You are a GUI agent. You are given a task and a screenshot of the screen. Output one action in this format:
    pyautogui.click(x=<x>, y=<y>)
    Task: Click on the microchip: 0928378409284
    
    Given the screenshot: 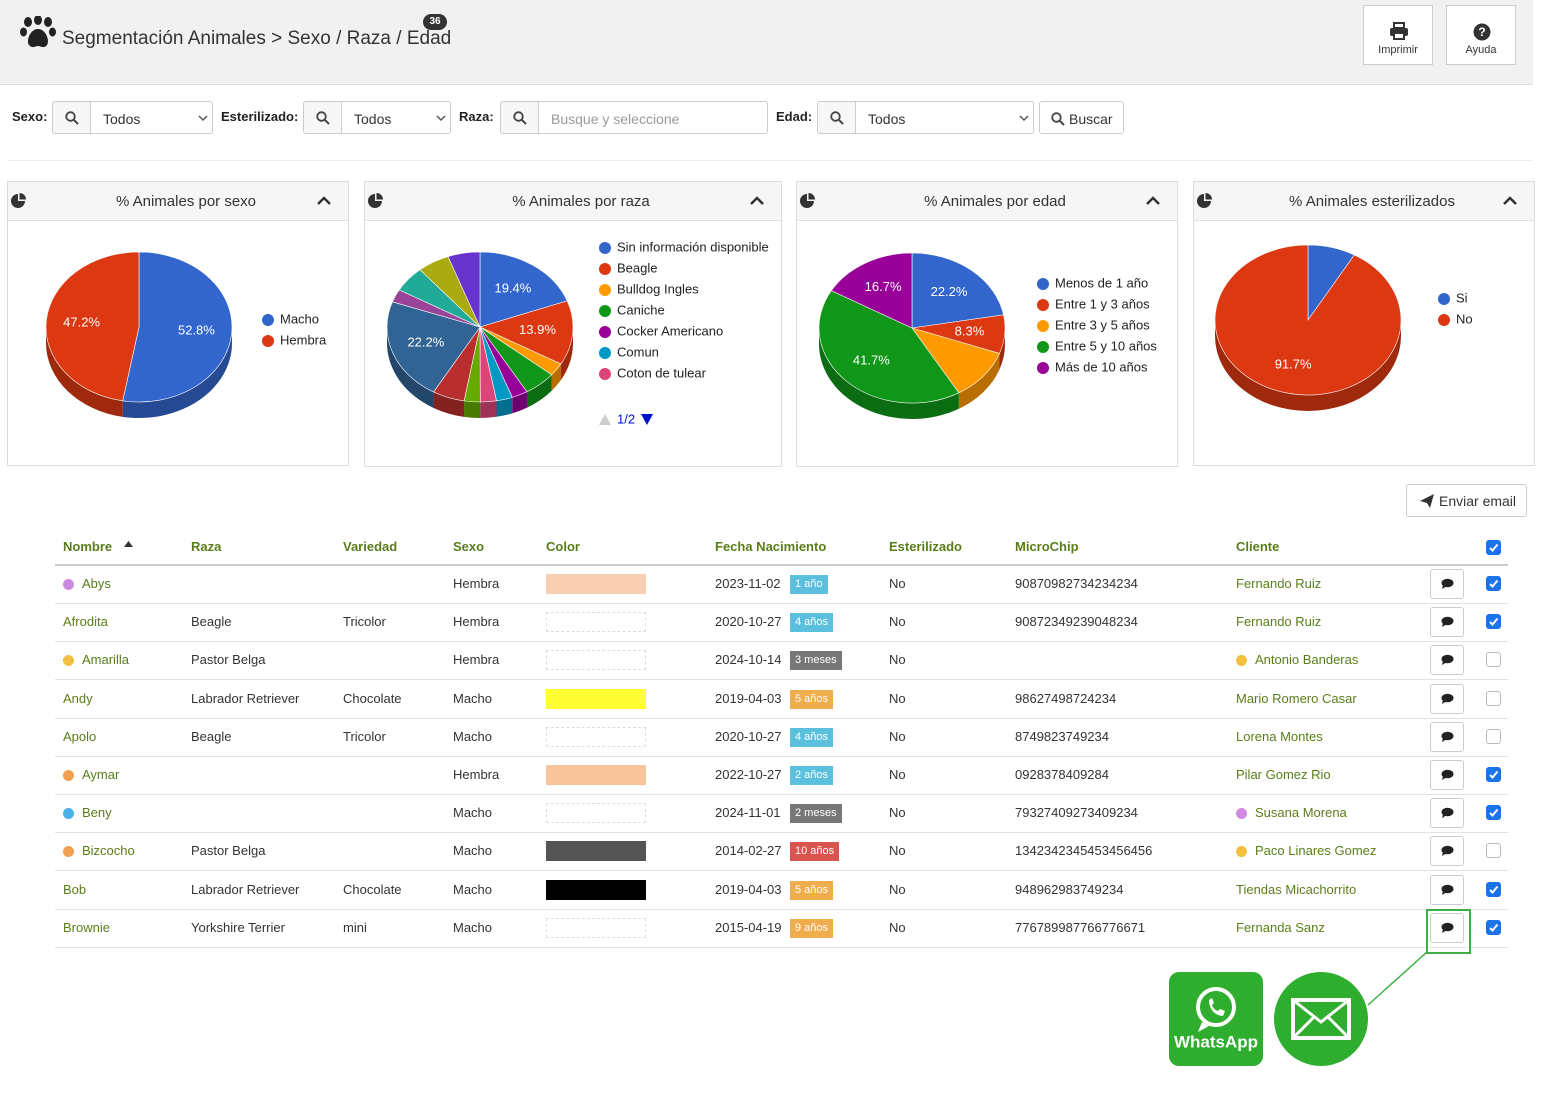 What is the action you would take?
    pyautogui.click(x=1062, y=774)
    